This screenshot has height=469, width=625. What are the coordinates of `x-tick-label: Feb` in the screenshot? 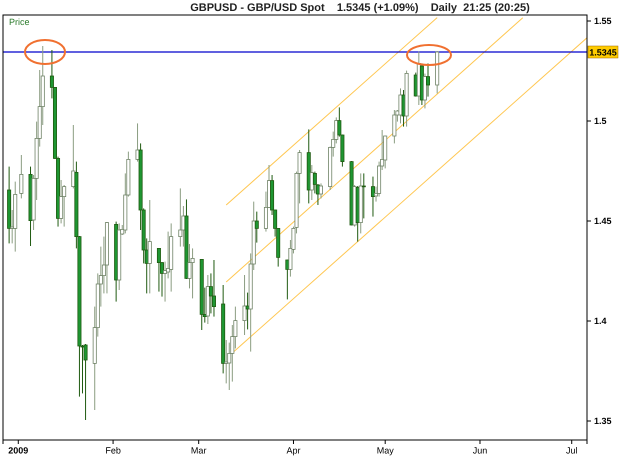 It's located at (113, 450).